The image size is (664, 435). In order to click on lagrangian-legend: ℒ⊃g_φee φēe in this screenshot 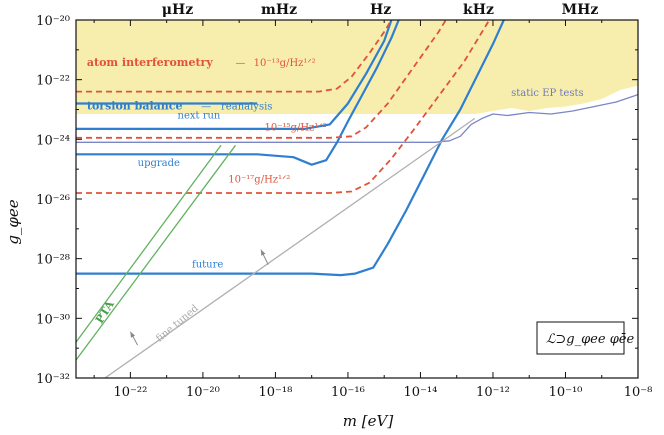, I will do `click(585, 338)`.